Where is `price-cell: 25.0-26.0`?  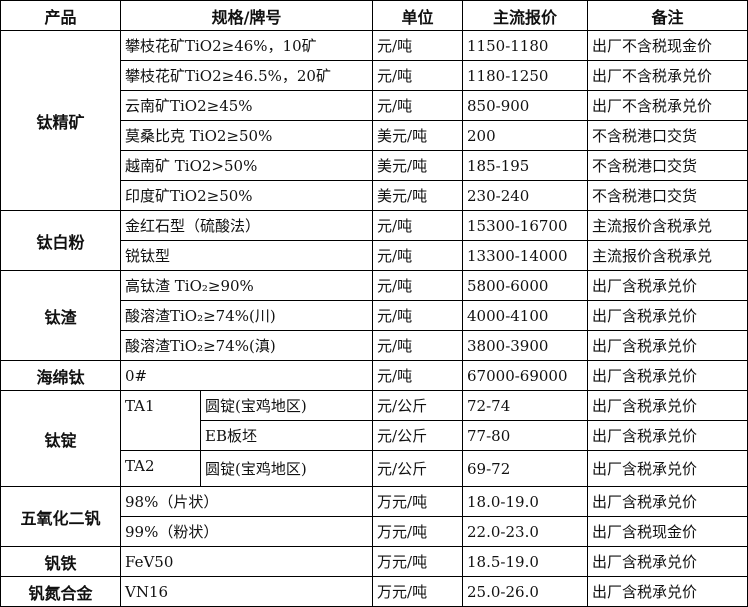
price-cell: 25.0-26.0 is located at coordinates (525, 591).